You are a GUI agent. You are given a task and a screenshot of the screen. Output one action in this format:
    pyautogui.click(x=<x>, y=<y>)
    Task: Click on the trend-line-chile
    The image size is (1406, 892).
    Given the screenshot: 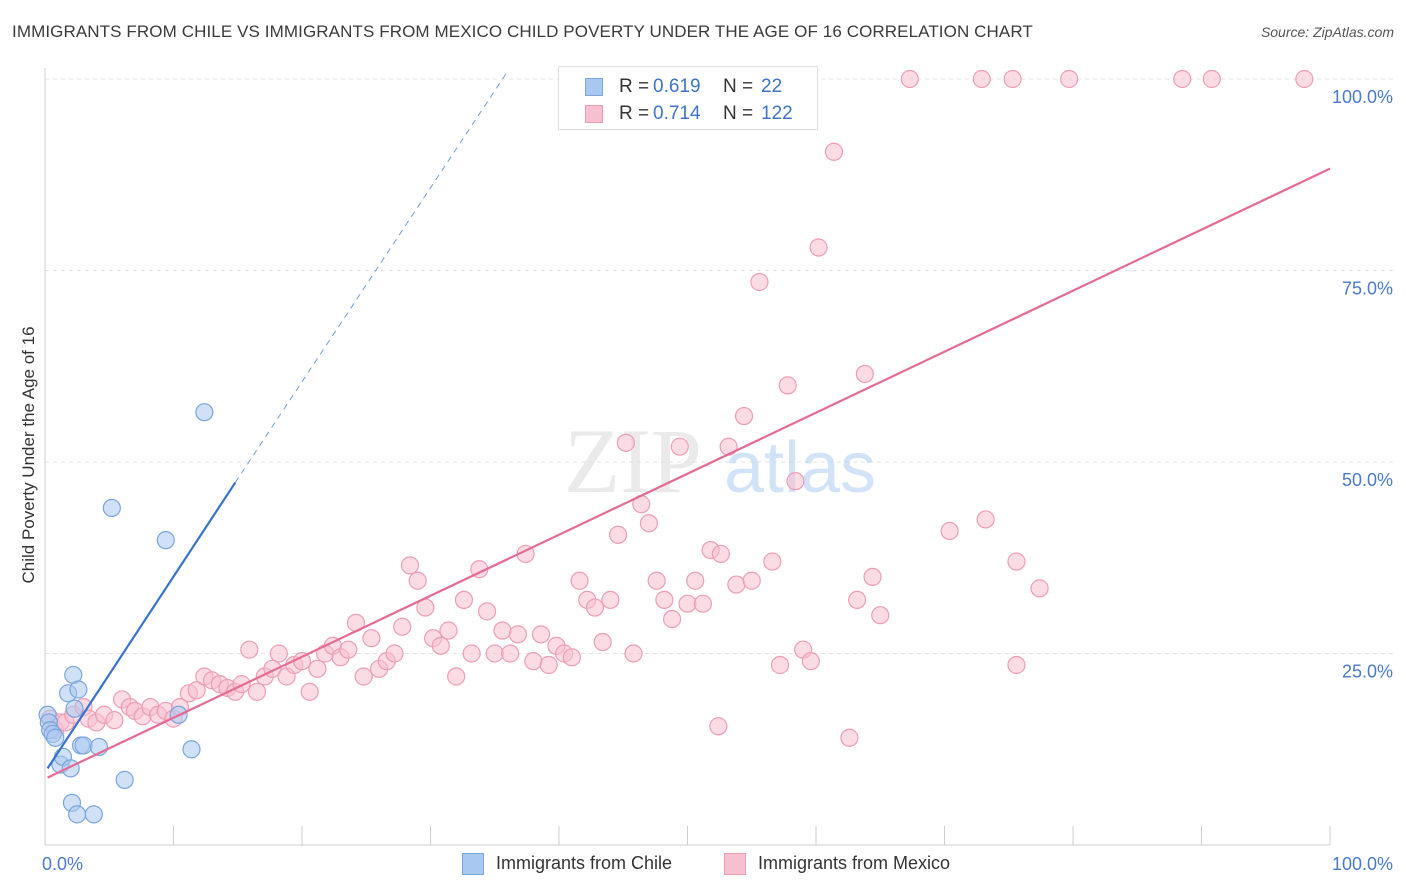 What is the action you would take?
    pyautogui.click(x=141, y=626)
    